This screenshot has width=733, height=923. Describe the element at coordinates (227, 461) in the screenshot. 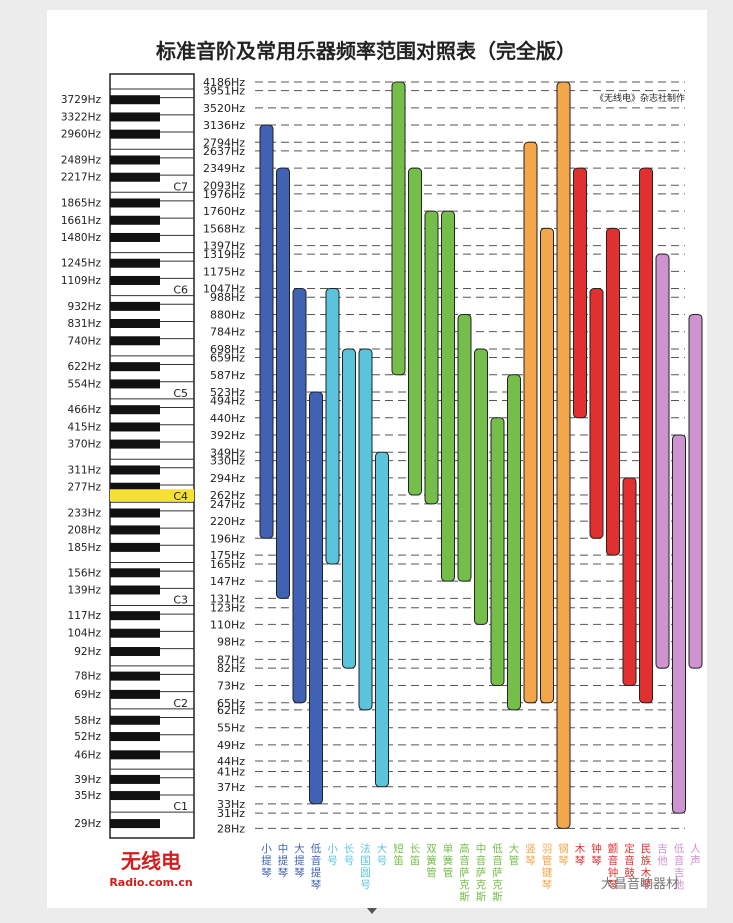

I see `freq-tick-label: 330Hz` at that location.